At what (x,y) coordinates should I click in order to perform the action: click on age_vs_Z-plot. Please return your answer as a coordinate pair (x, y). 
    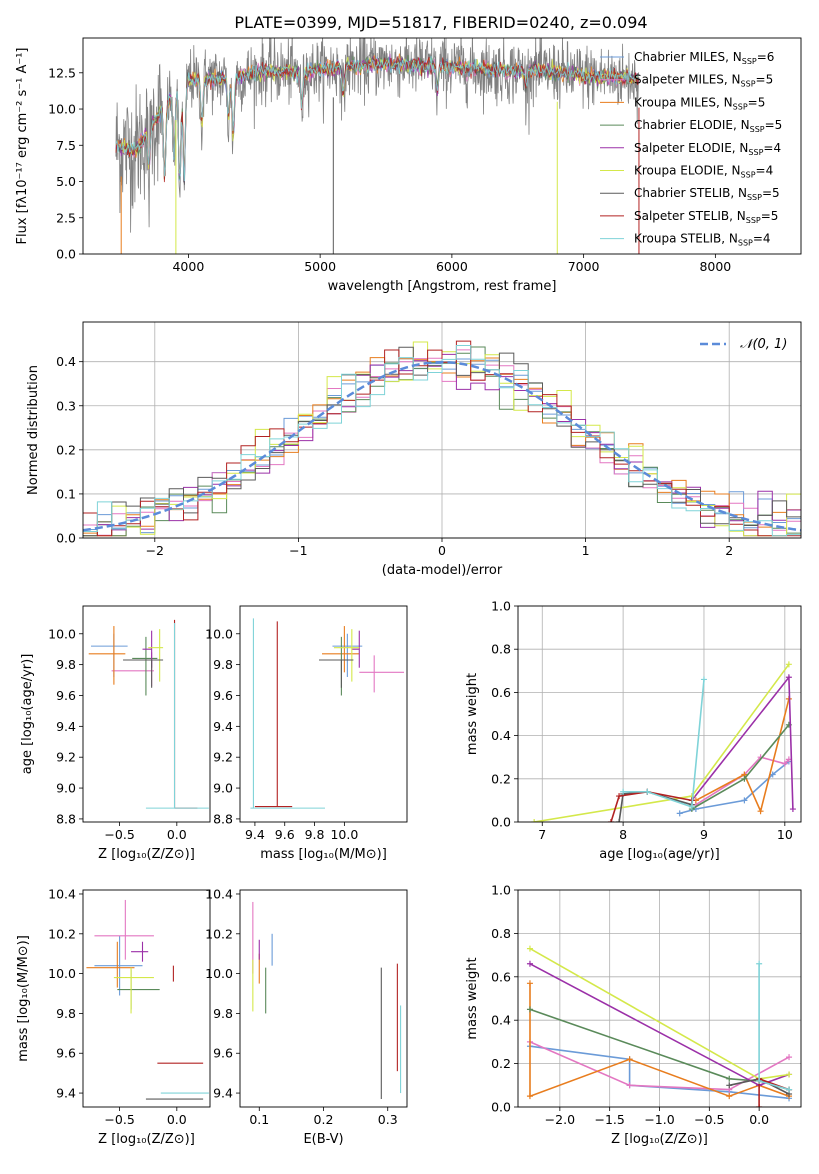
    Looking at the image, I should click on (148, 714).